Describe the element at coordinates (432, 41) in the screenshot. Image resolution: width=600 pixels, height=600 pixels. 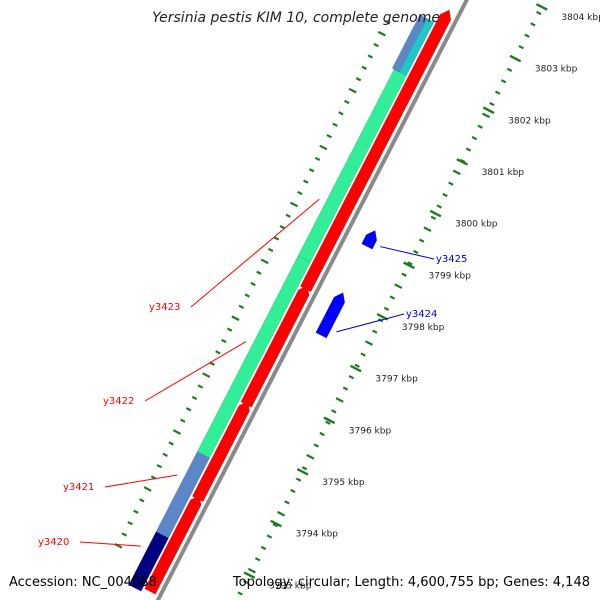
I see `cds-feature-upstream` at that location.